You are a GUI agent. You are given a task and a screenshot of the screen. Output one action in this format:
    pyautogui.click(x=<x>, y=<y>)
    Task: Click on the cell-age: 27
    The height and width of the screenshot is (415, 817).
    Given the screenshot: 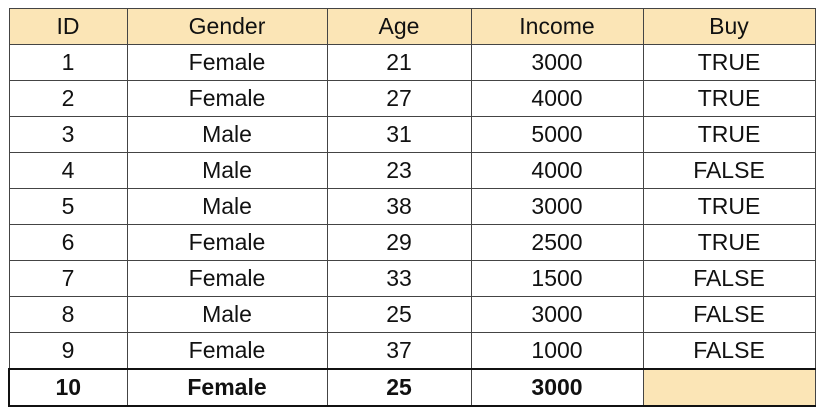 What is the action you would take?
    pyautogui.click(x=399, y=98)
    